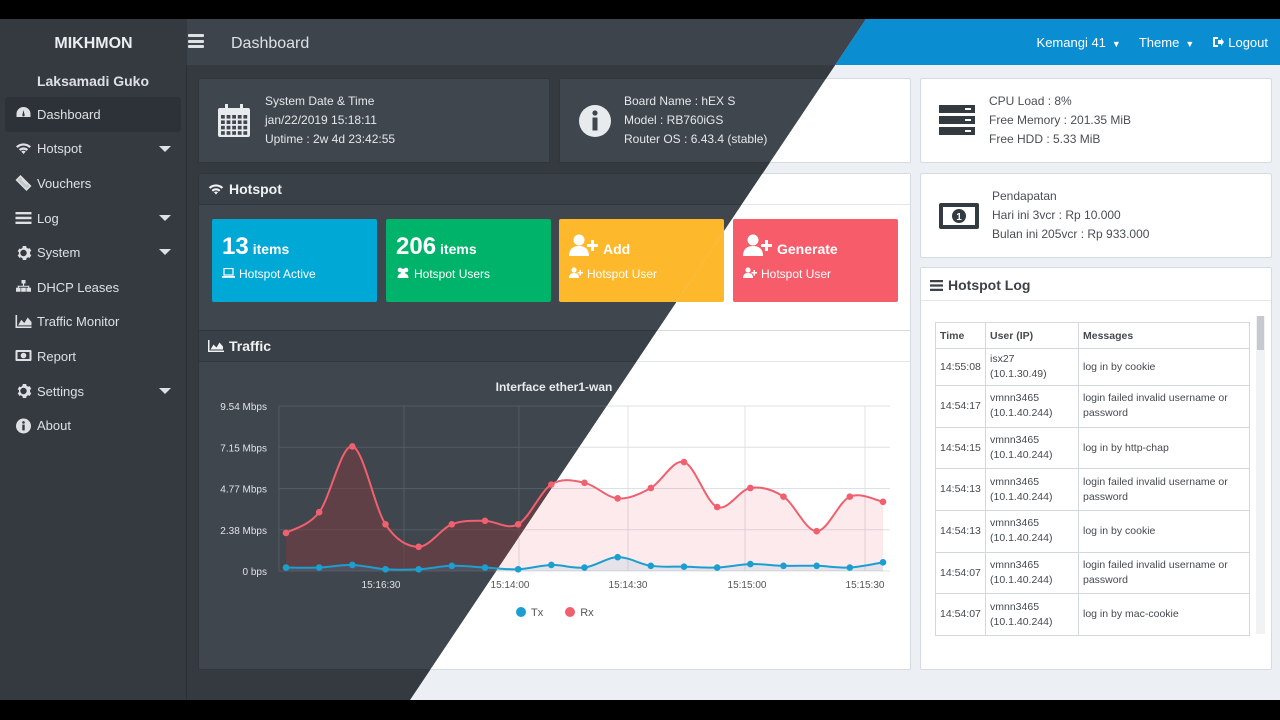 This screenshot has width=1280, height=720. I want to click on sidebar-item-label: Traffic Monitor, so click(78, 322).